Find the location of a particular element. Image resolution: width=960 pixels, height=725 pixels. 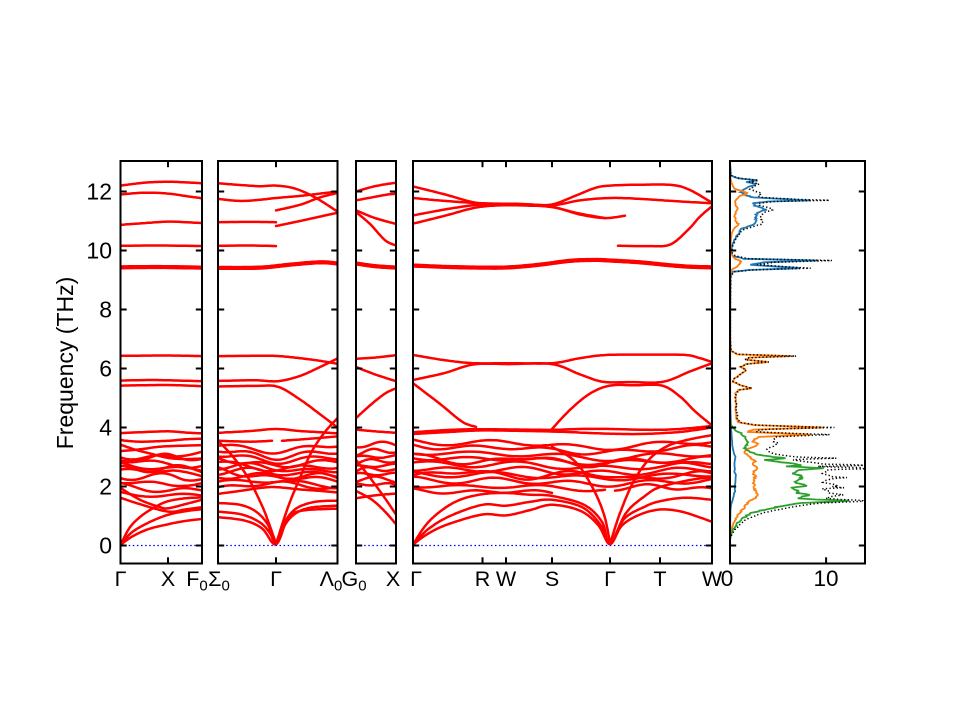

svg-text: T is located at coordinates (659, 579).